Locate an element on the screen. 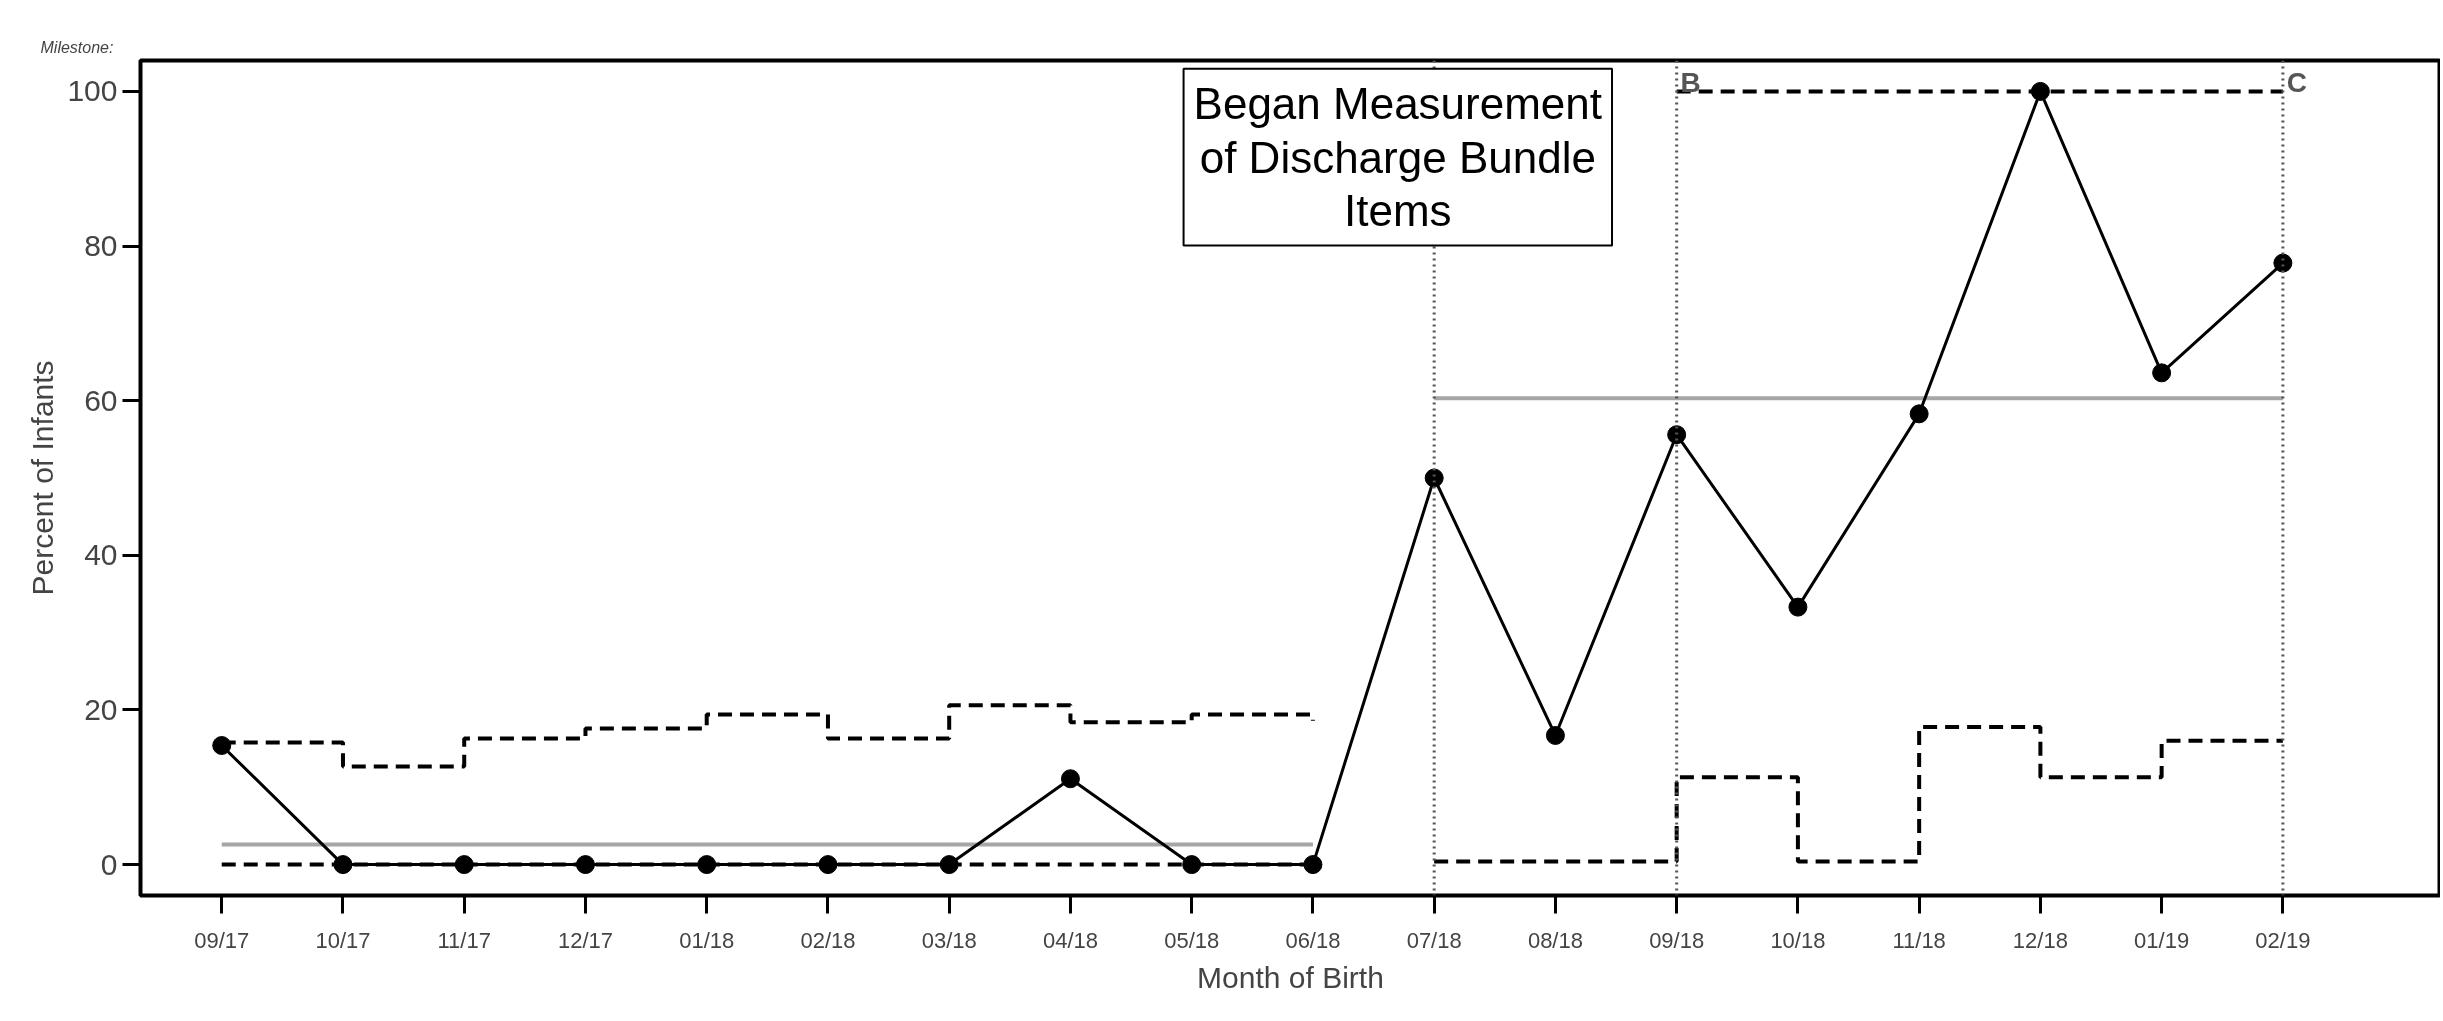 Image resolution: width=2443 pixels, height=1021 pixels. x-tick-label: 01/18 is located at coordinates (707, 940).